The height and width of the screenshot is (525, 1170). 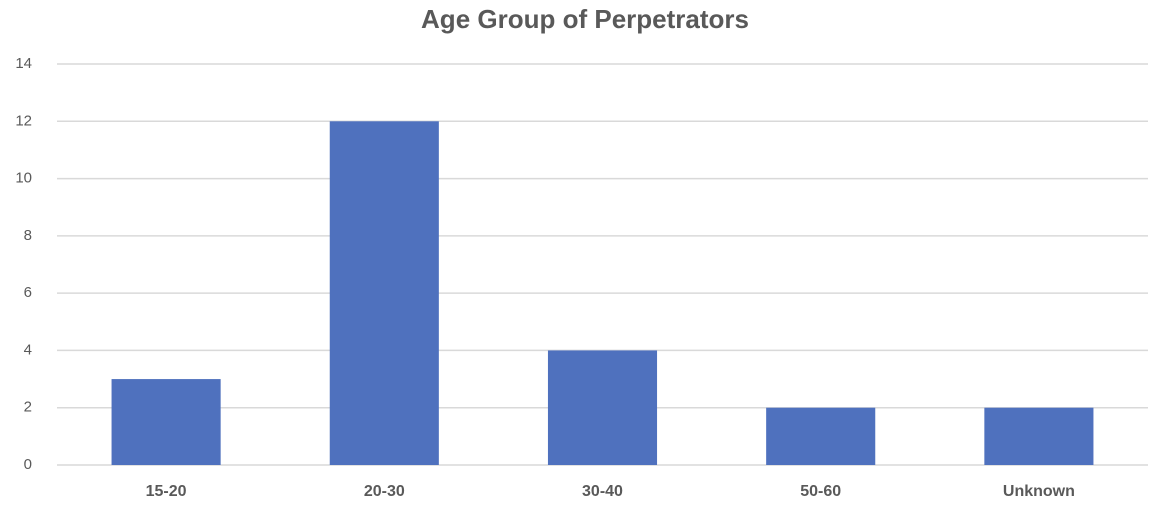 I want to click on y-tick-label: 4, so click(x=28, y=349).